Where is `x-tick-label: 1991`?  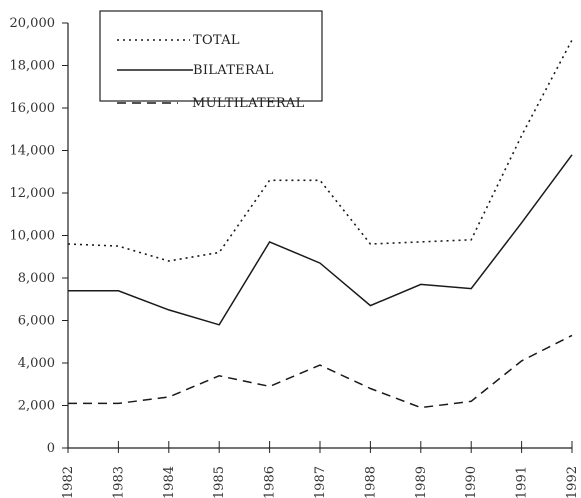 x-tick-label: 1991 is located at coordinates (522, 482).